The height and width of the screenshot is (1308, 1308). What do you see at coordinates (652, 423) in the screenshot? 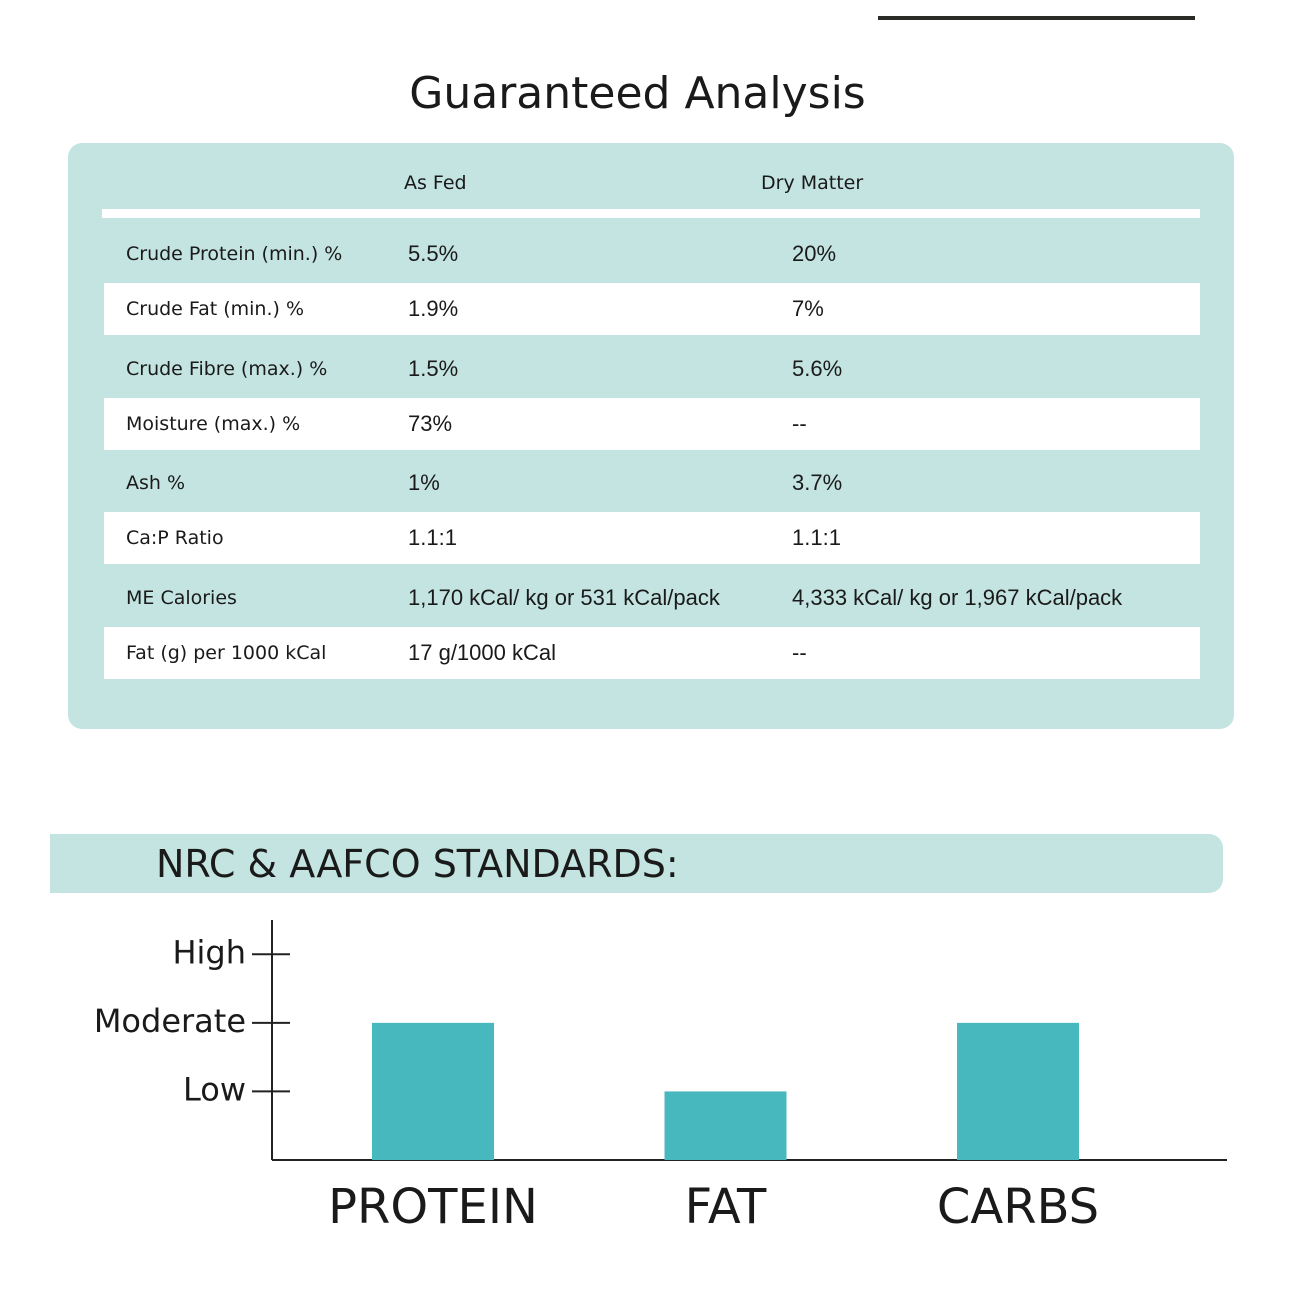
I see `table-row: Moisture (max.) % 73% --` at bounding box center [652, 423].